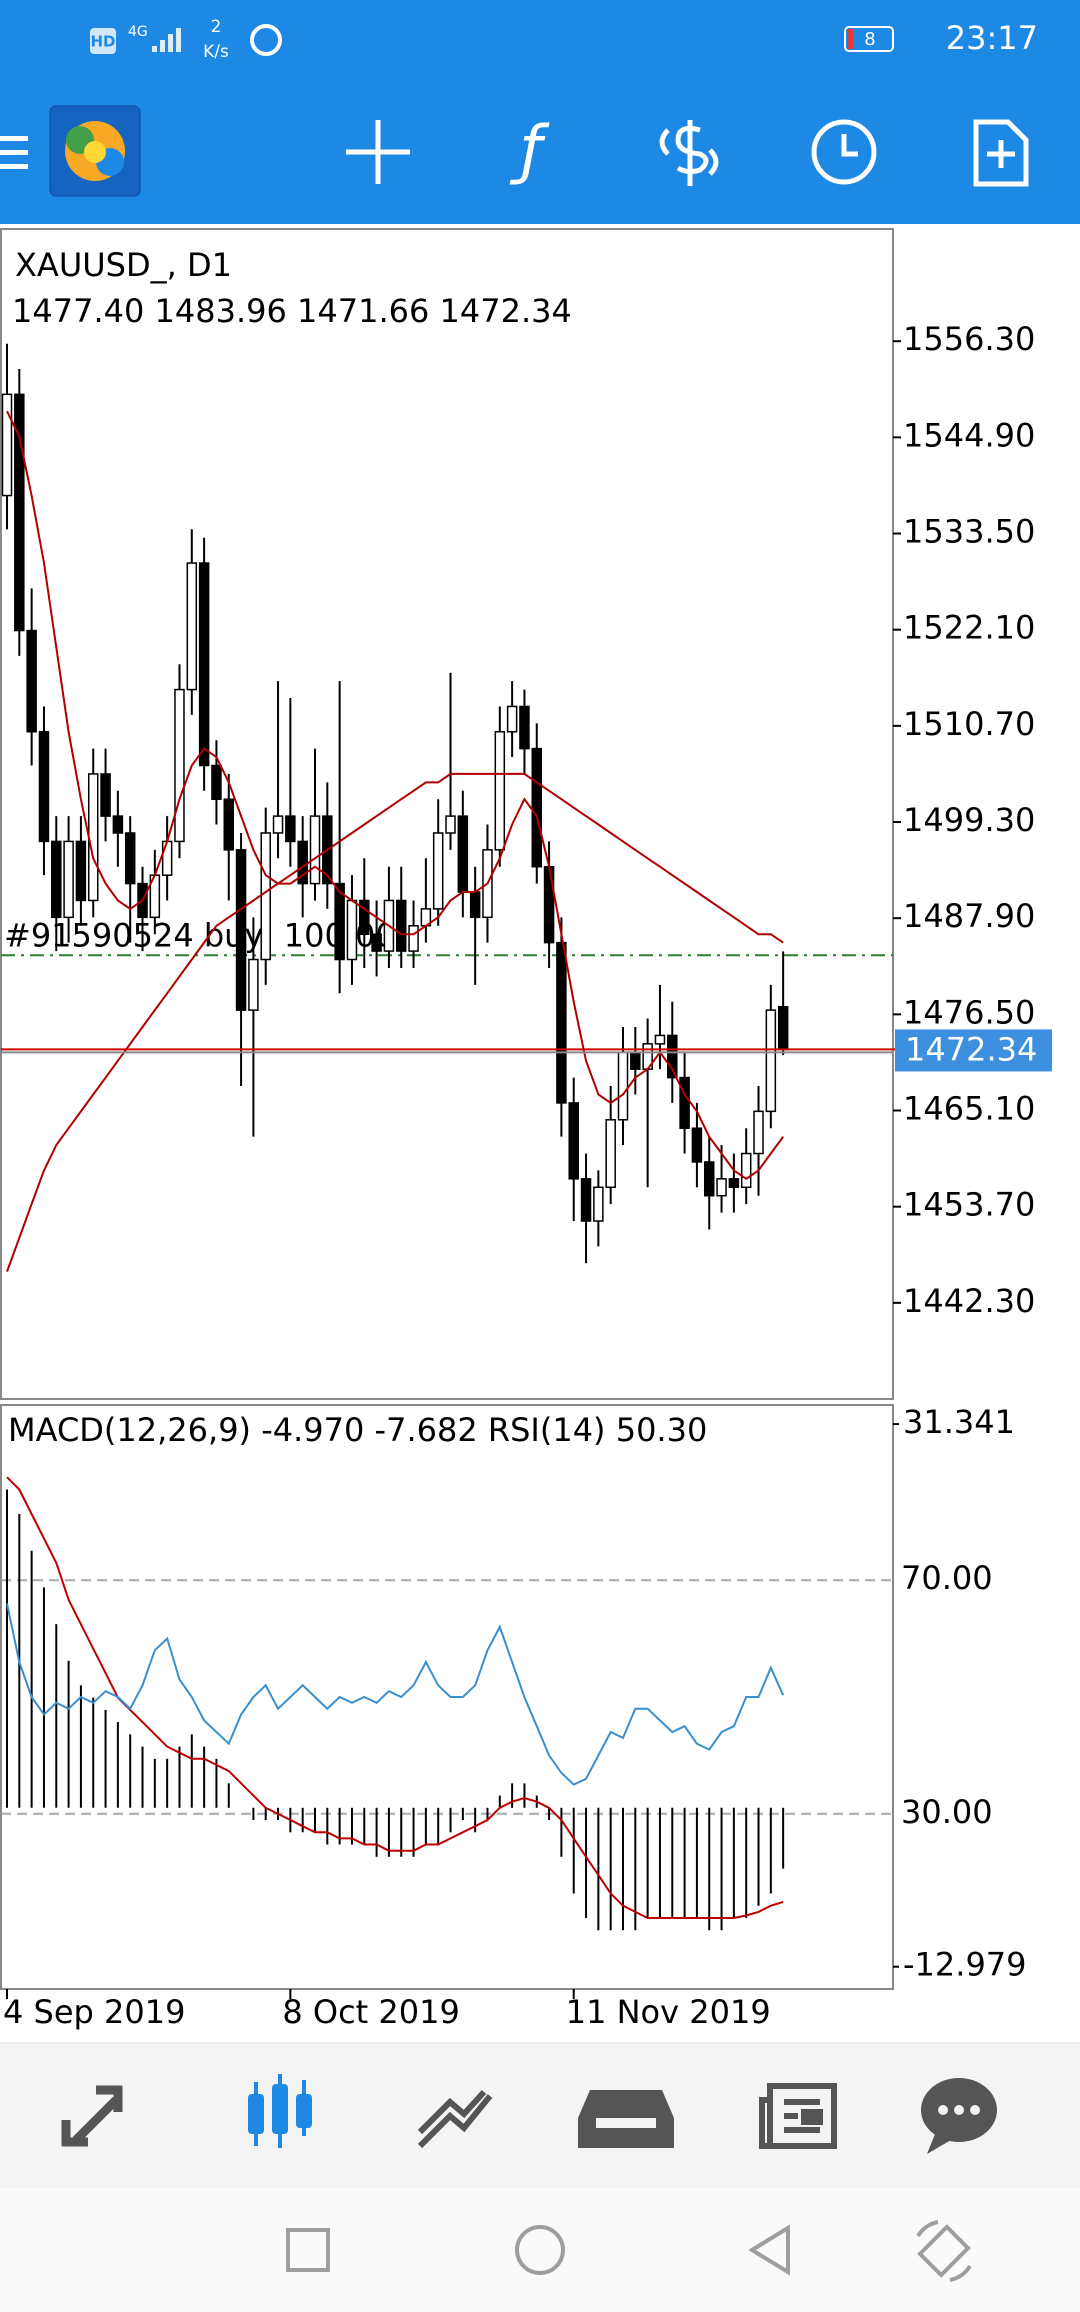 This screenshot has height=2312, width=1080. I want to click on recents-button, so click(308, 2250).